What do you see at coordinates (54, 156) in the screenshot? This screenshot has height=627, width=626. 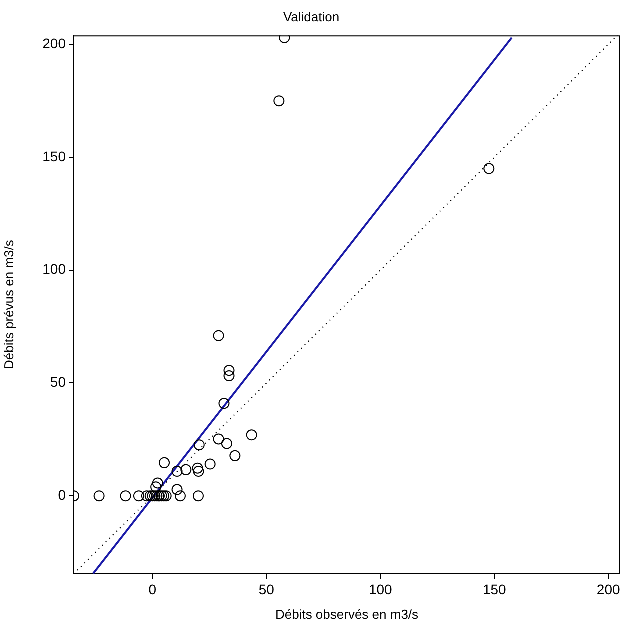 I see `y-tick-label: 150` at bounding box center [54, 156].